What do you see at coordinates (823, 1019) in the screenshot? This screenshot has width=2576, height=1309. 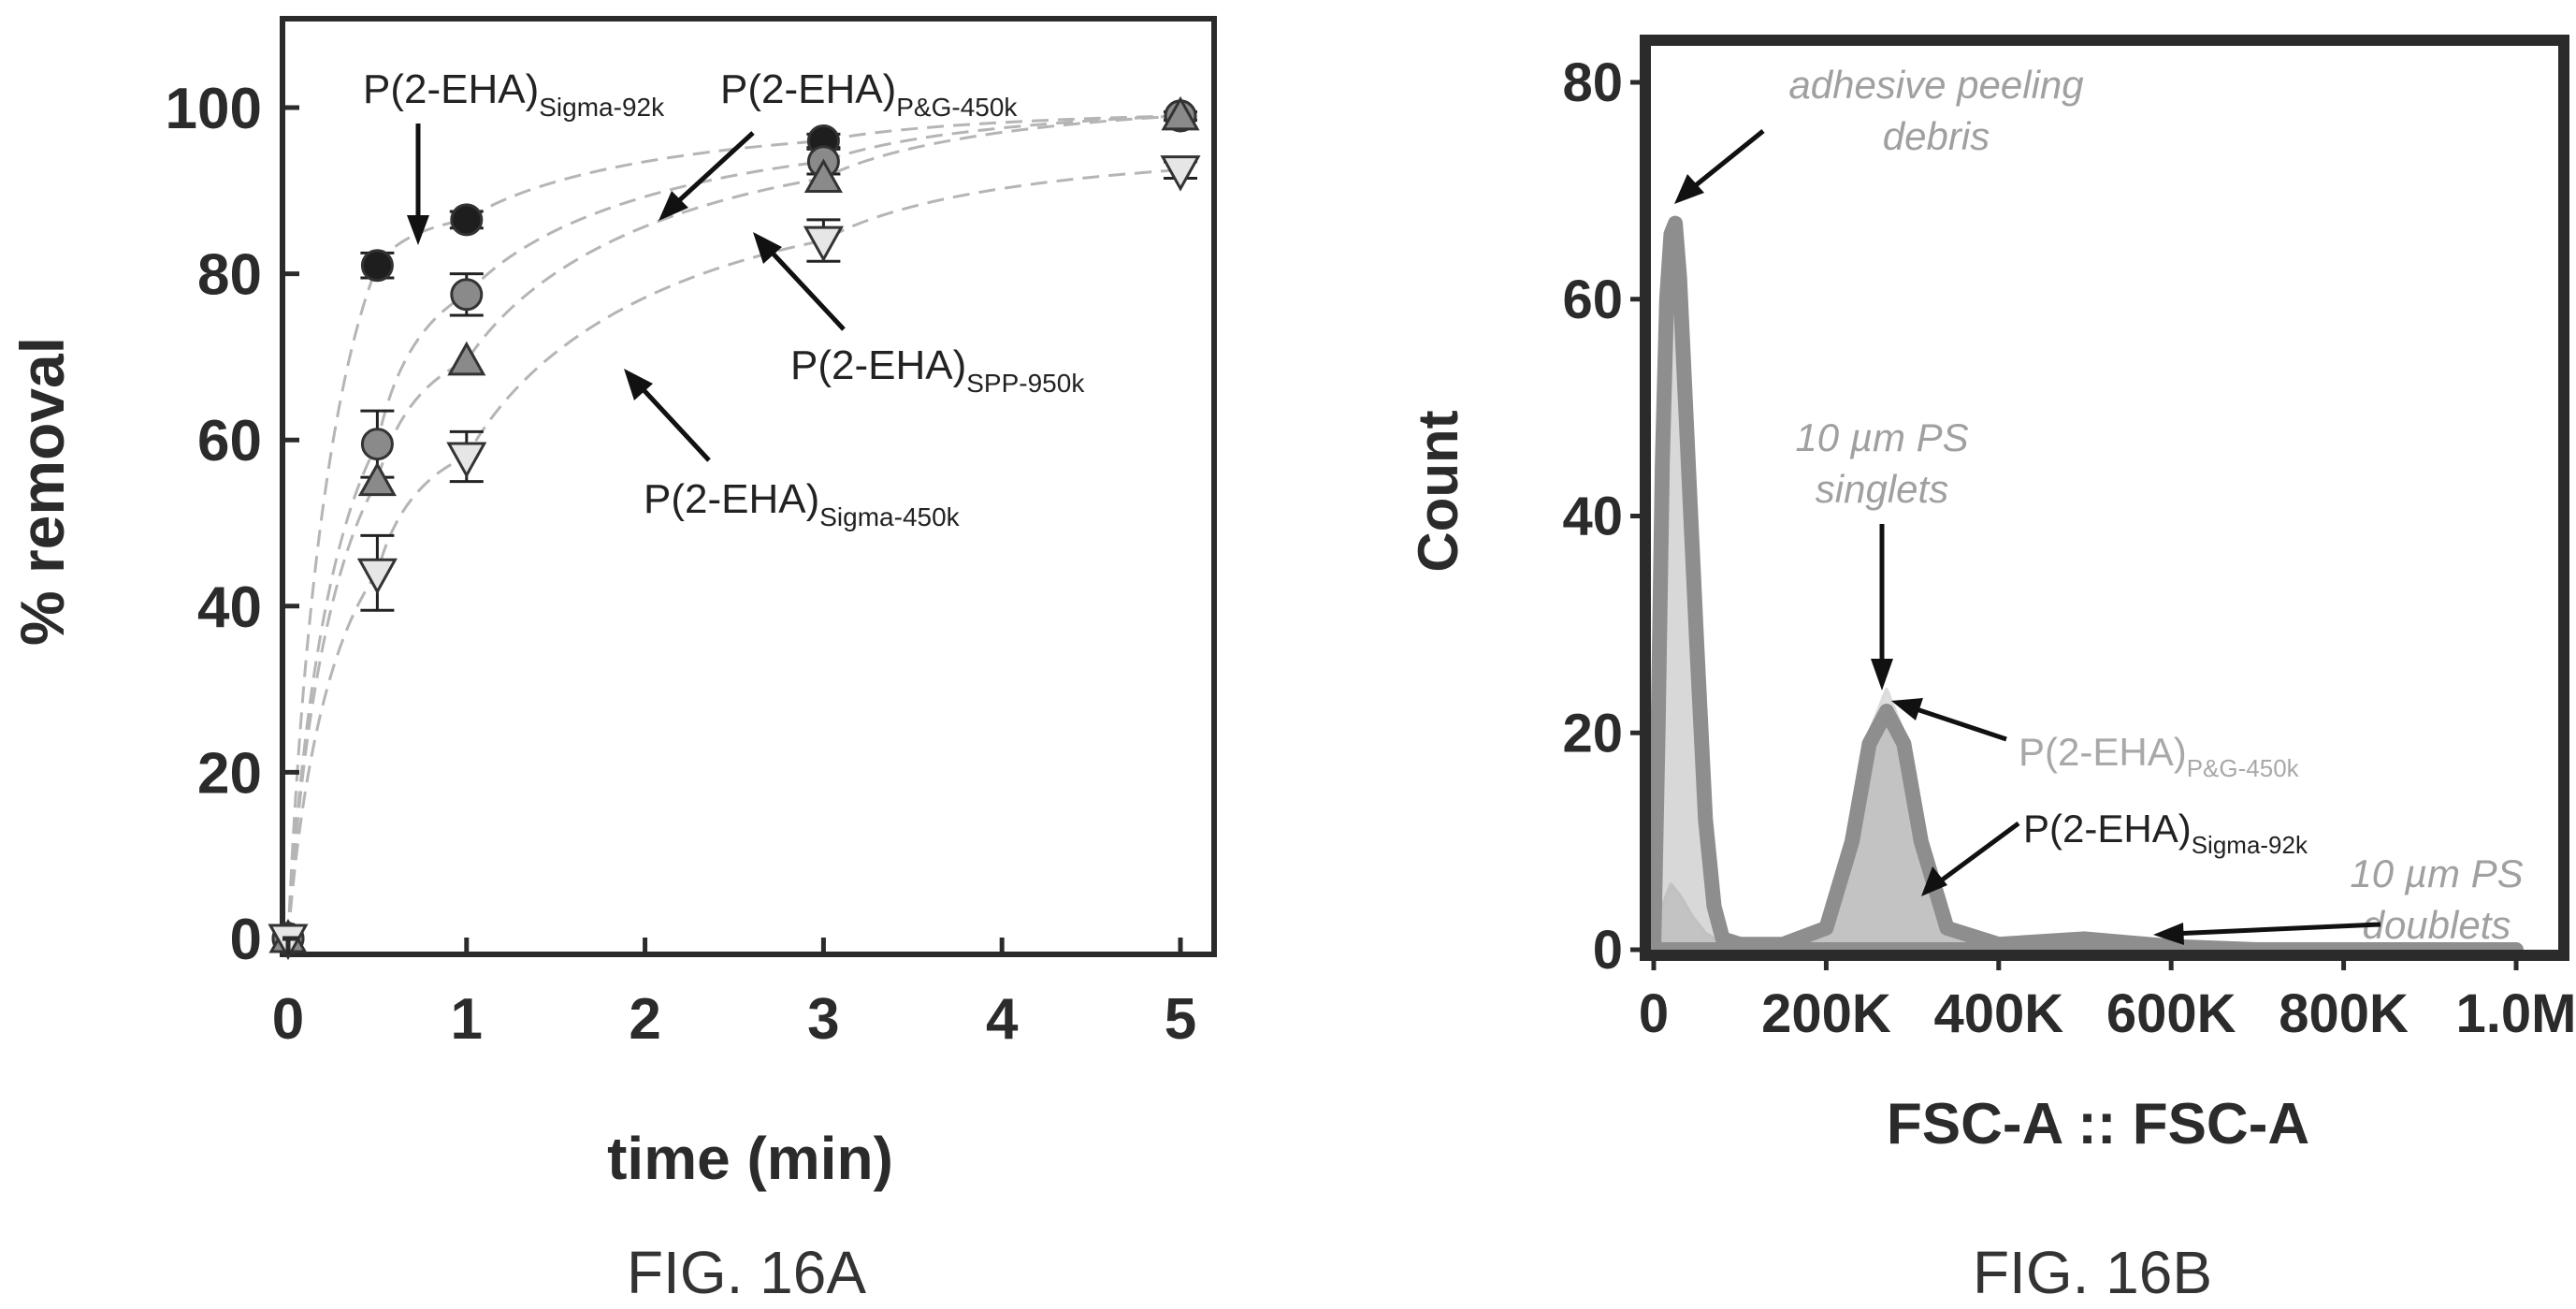 I see `x-tick-label: 3` at bounding box center [823, 1019].